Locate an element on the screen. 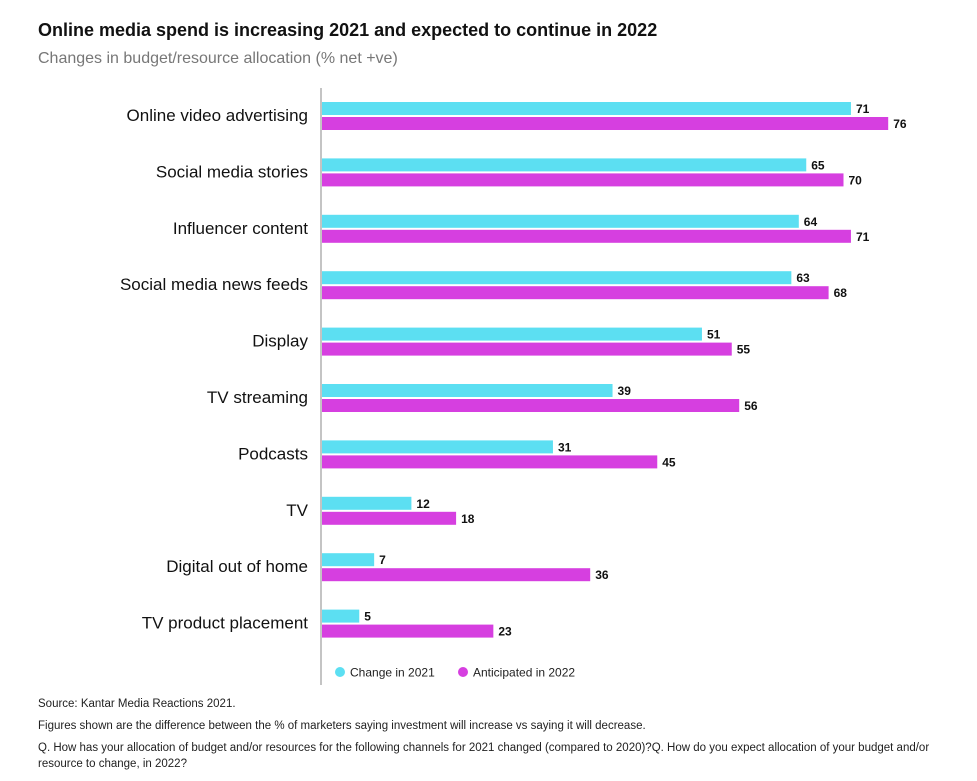 This screenshot has height=781, width=977. data-label: 68 is located at coordinates (841, 293).